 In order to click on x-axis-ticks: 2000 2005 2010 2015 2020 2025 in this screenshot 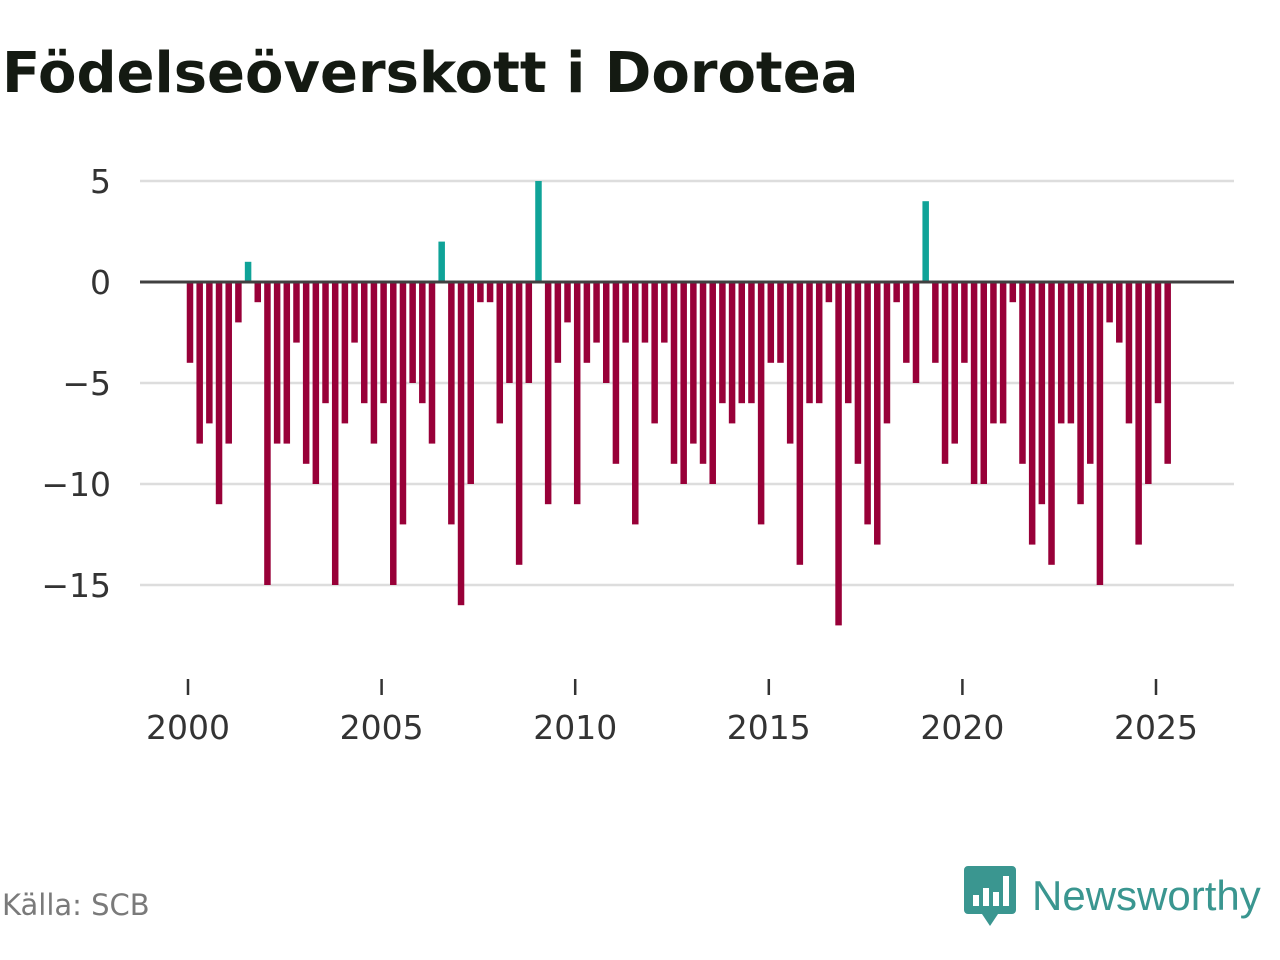, I will do `click(672, 713)`.